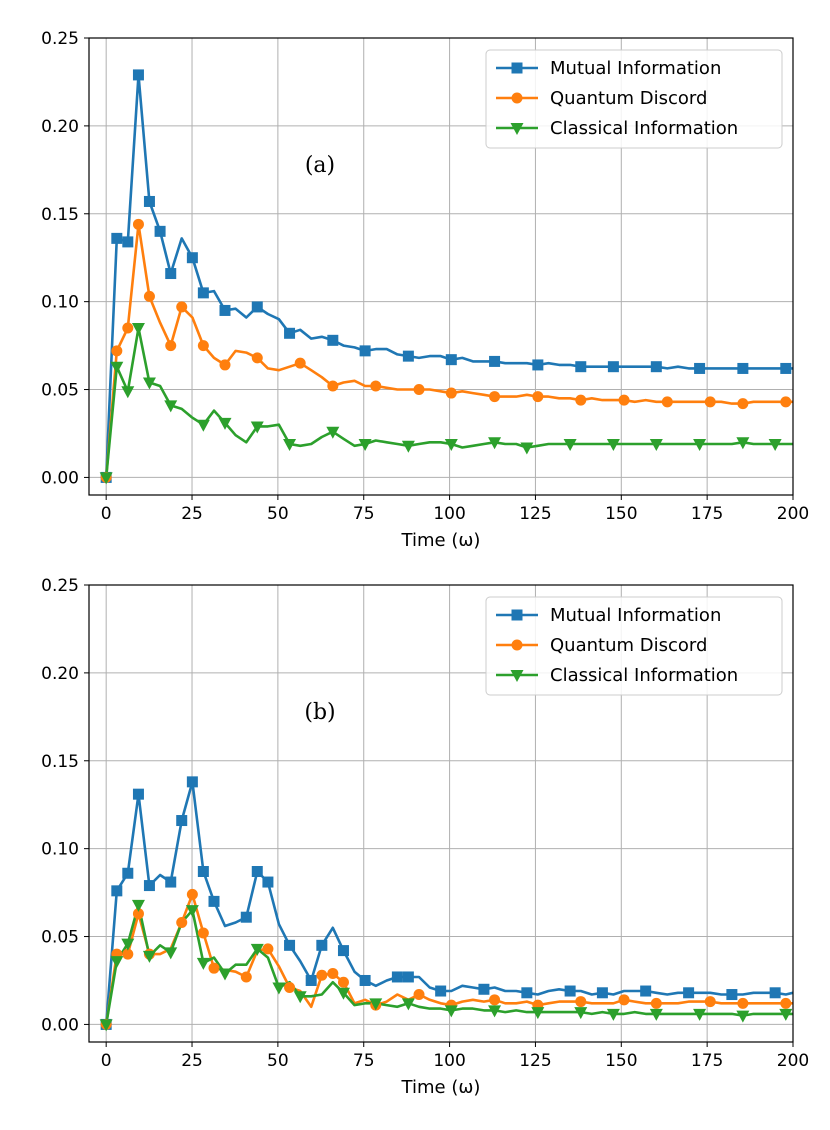 This screenshot has width=830, height=1130. I want to click on legend-box, so click(634, 646).